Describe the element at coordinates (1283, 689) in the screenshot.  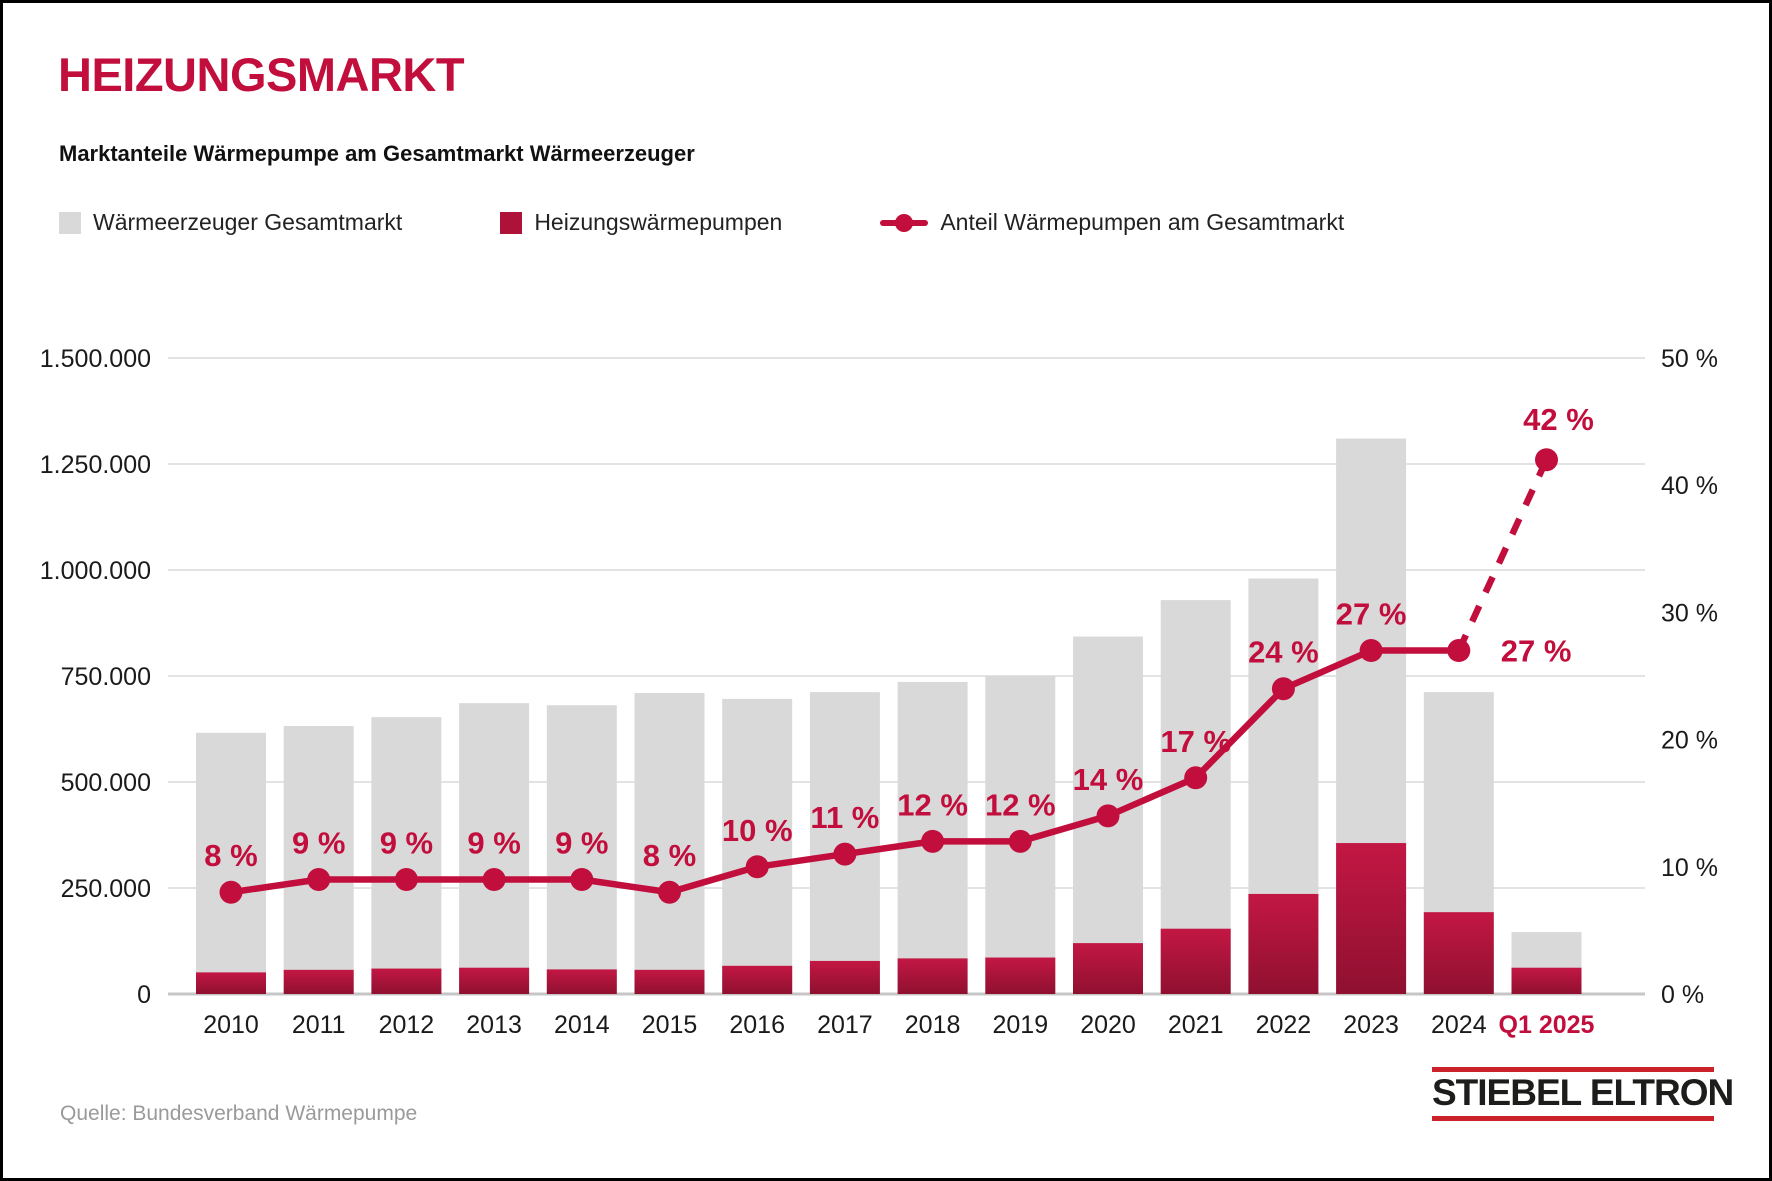
I see `share-point-2022` at that location.